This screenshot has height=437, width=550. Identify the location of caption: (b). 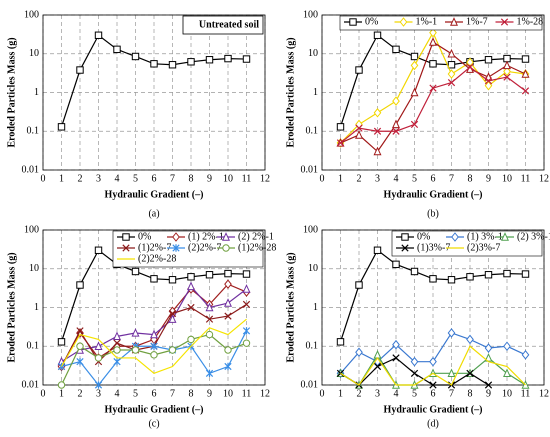
(433, 213).